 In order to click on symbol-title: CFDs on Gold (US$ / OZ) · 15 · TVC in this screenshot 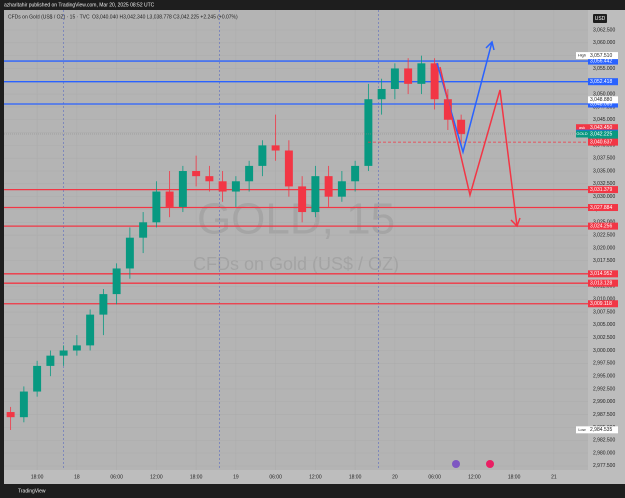, I will do `click(49, 17)`.